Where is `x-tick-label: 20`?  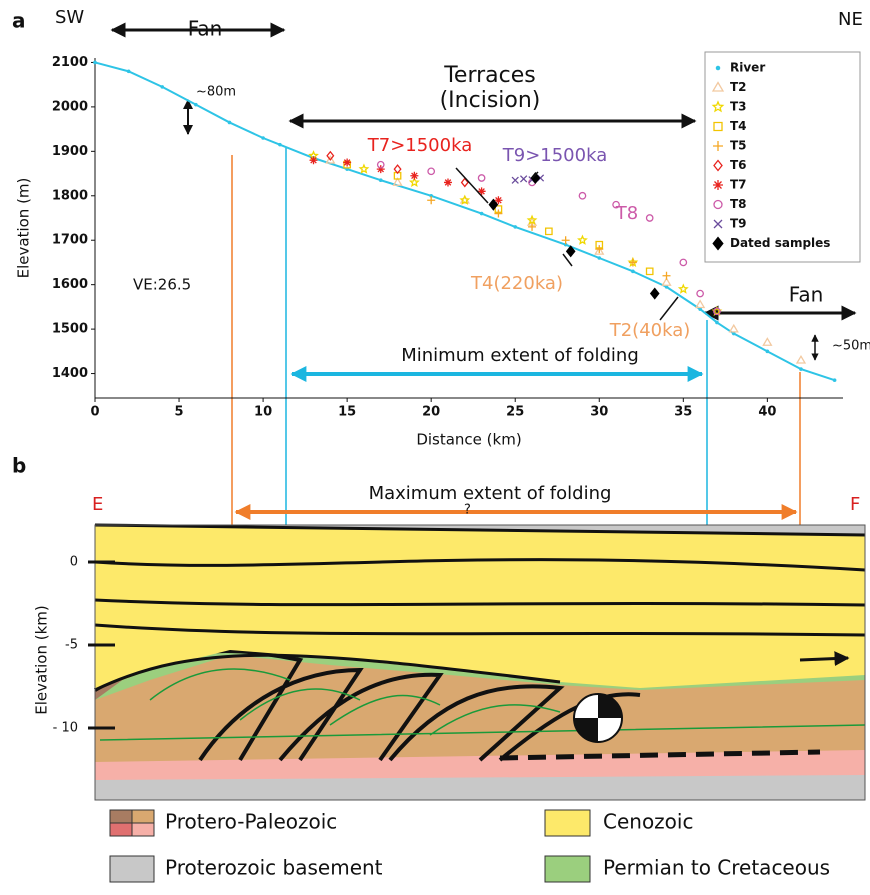
x-tick-label: 20 is located at coordinates (431, 412).